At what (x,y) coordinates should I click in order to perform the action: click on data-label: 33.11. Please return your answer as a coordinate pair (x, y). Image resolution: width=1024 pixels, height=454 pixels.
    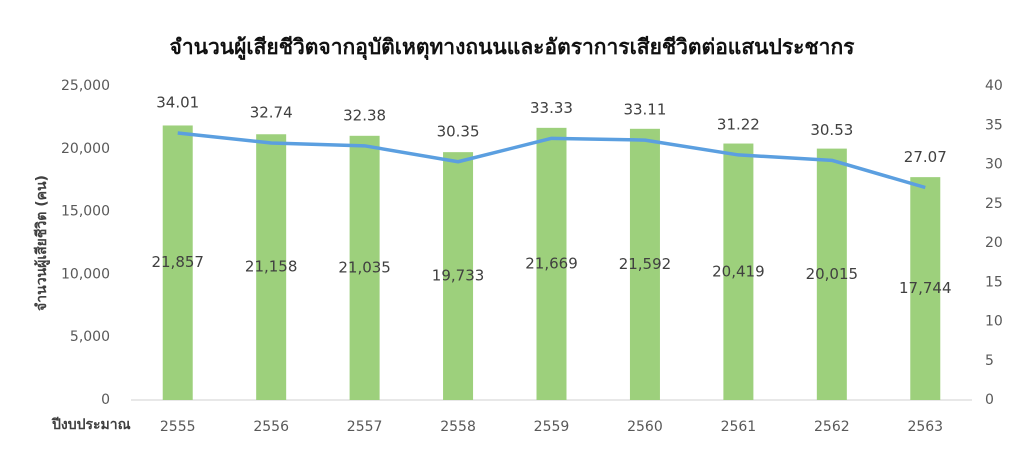
    Looking at the image, I should click on (644, 110).